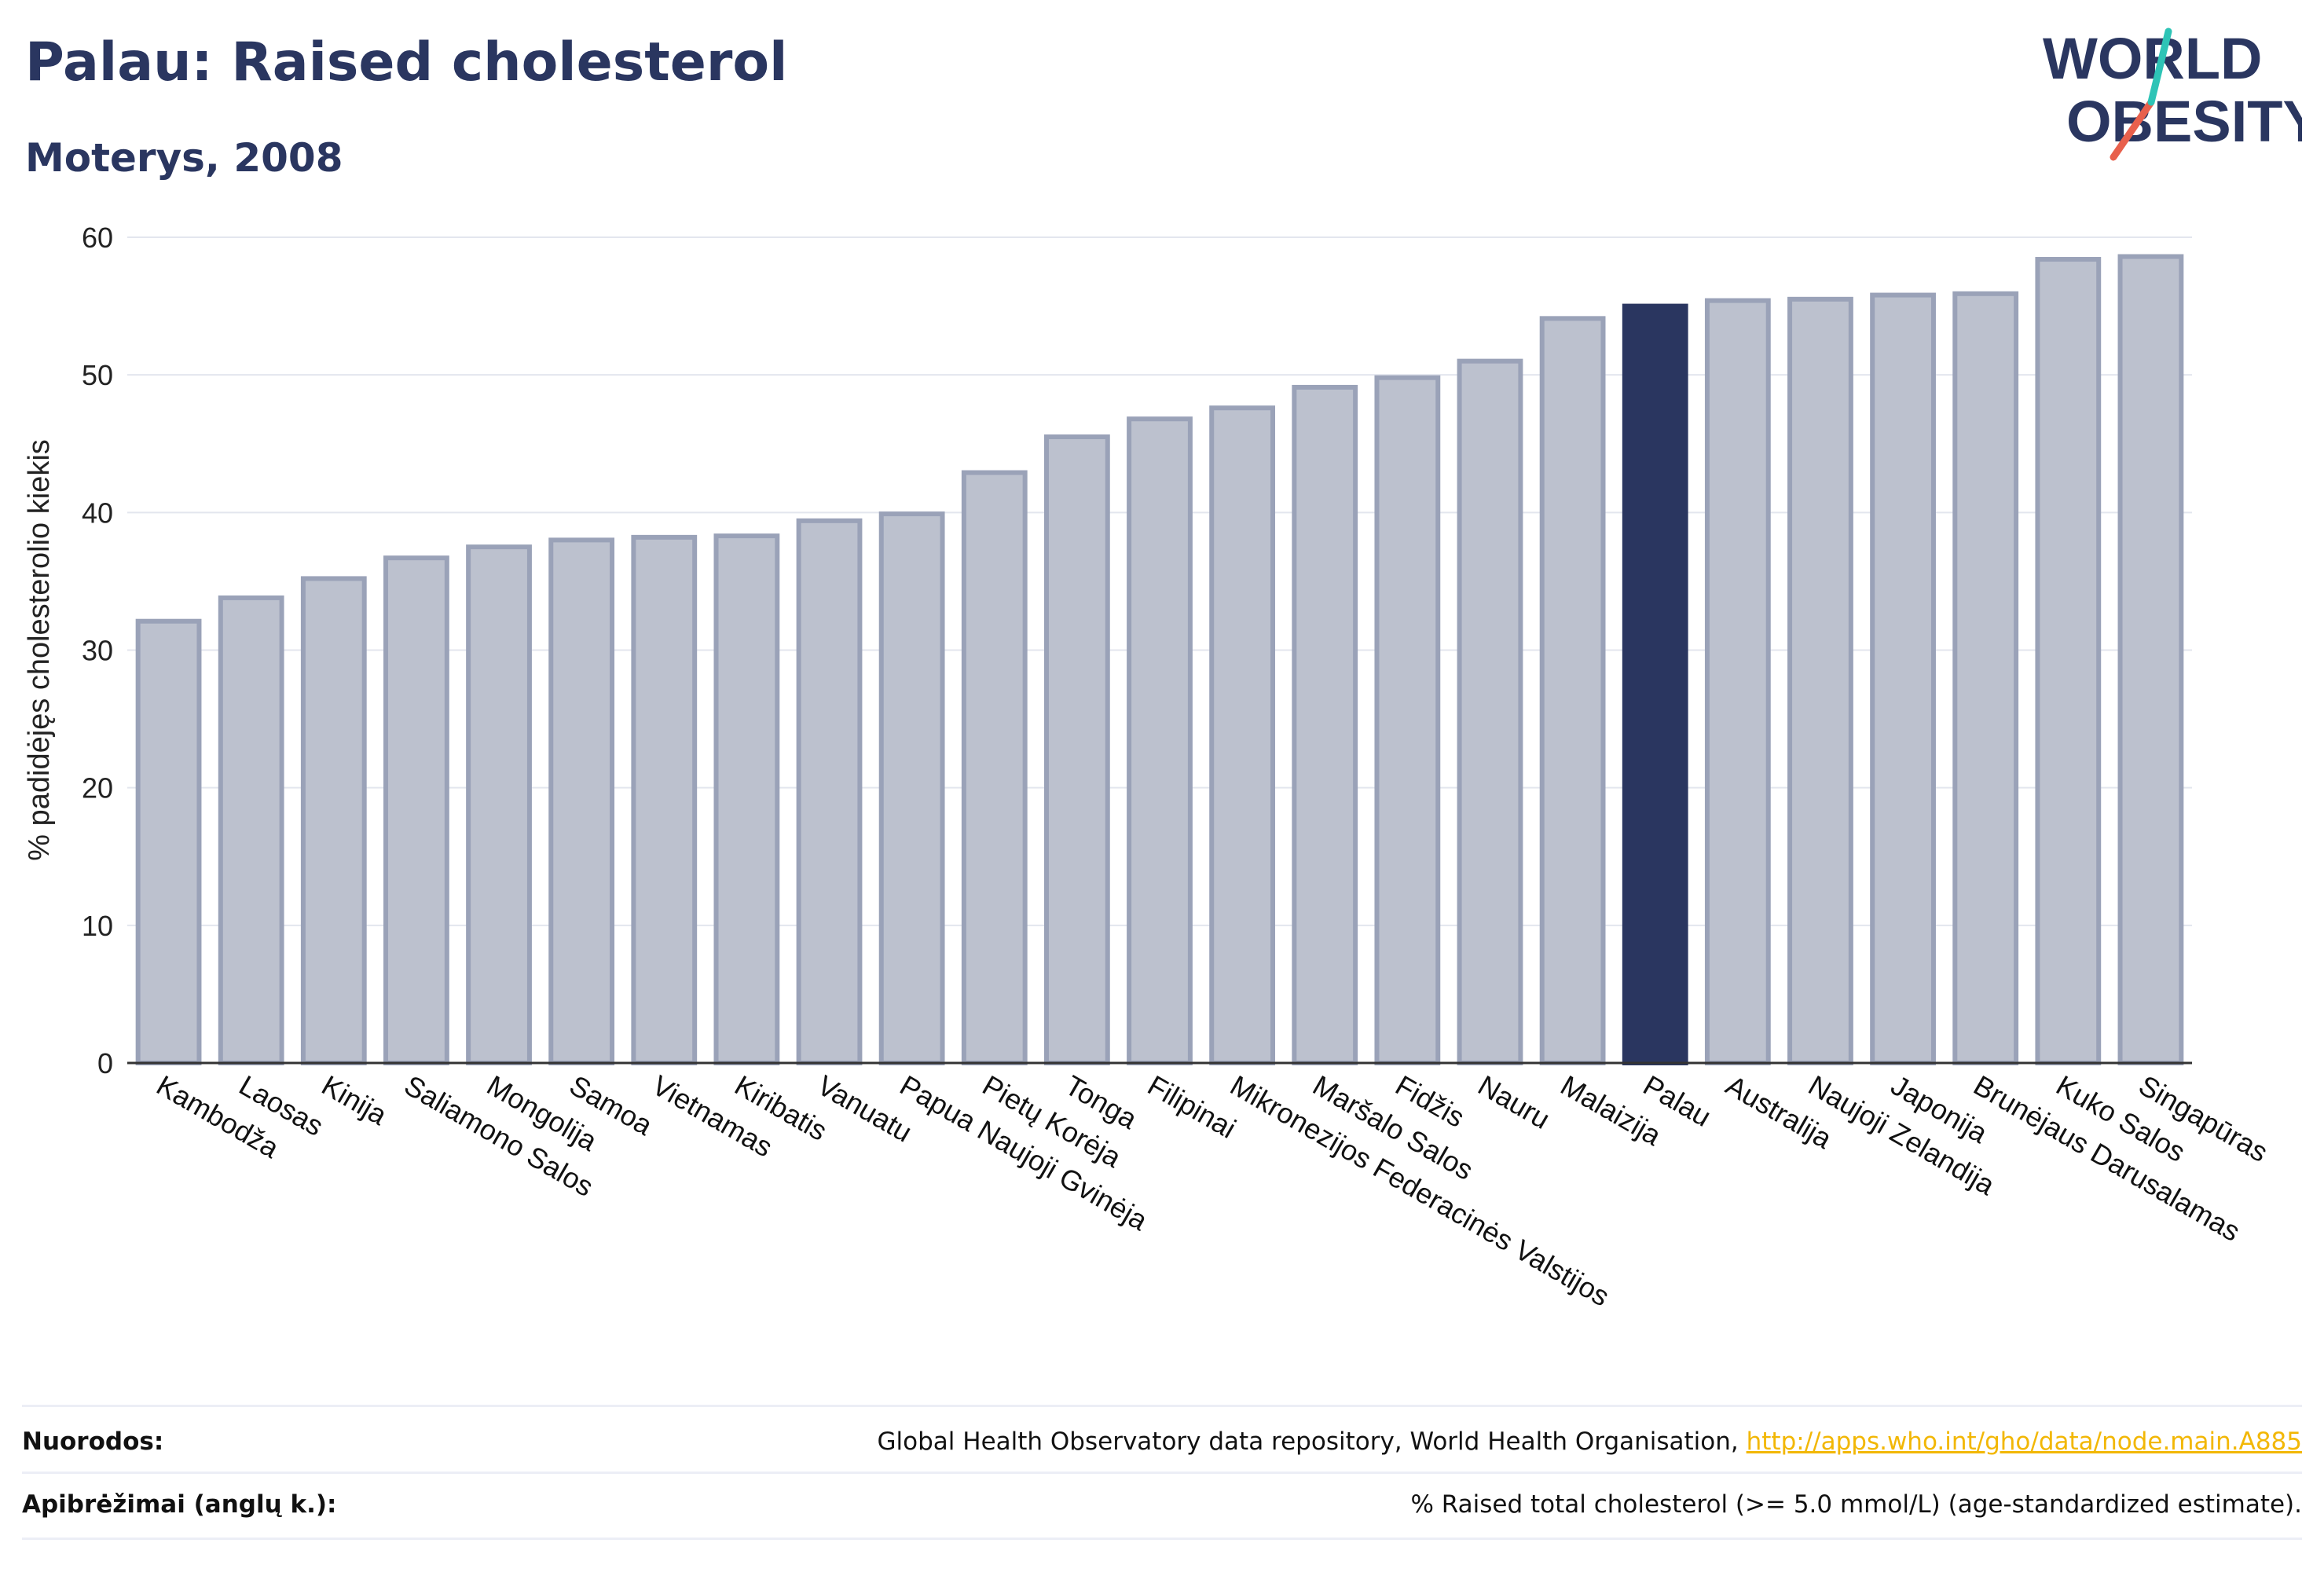 The height and width of the screenshot is (1576, 2324). I want to click on logo-line1: WORLD, so click(2153, 58).